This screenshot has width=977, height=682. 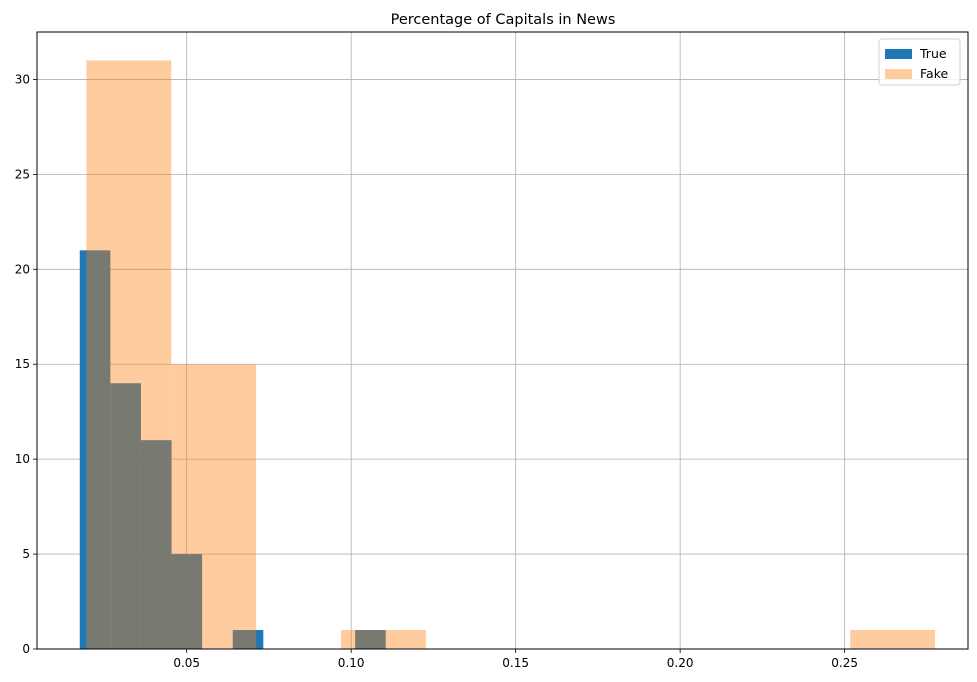 I want to click on y-tick-label: 10, so click(x=22, y=459).